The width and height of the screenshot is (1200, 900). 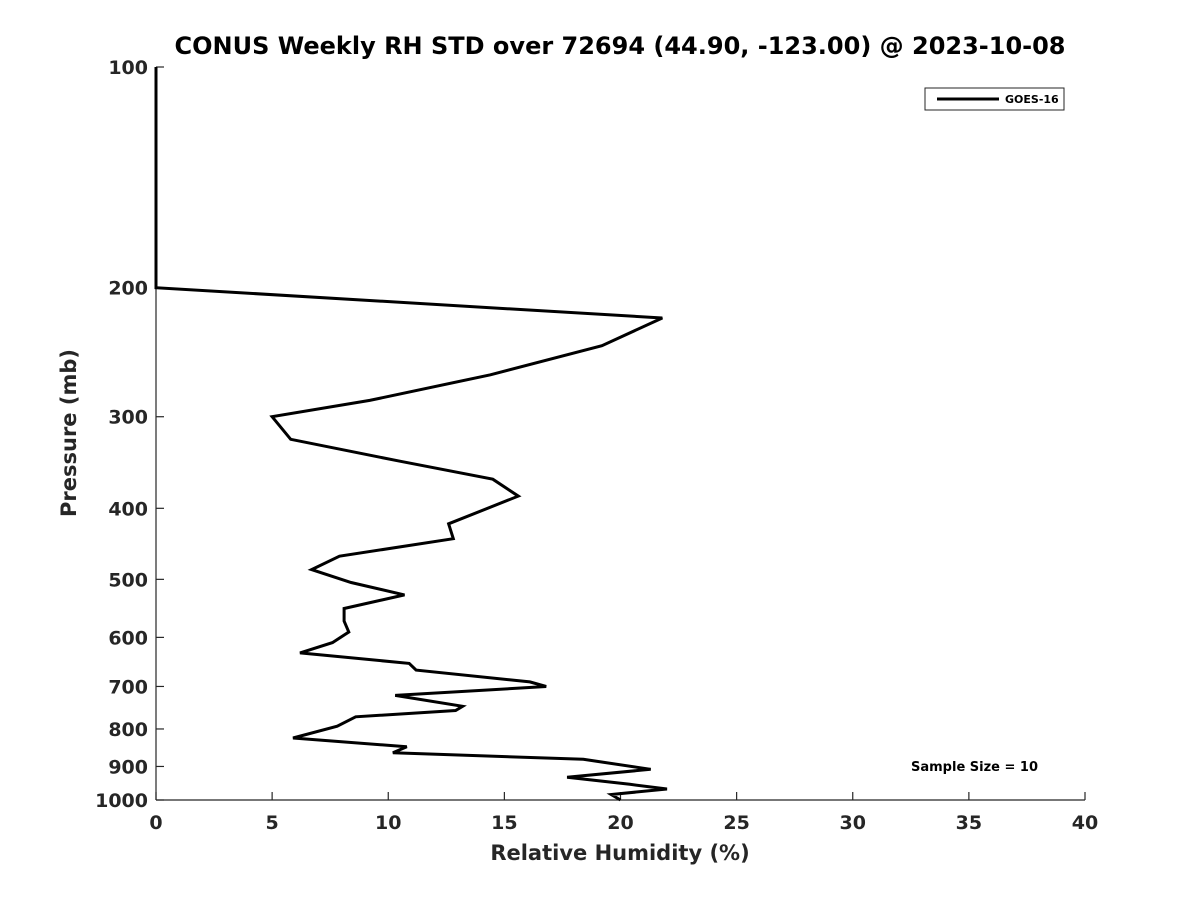 I want to click on x-tick-label: 20, so click(x=620, y=823).